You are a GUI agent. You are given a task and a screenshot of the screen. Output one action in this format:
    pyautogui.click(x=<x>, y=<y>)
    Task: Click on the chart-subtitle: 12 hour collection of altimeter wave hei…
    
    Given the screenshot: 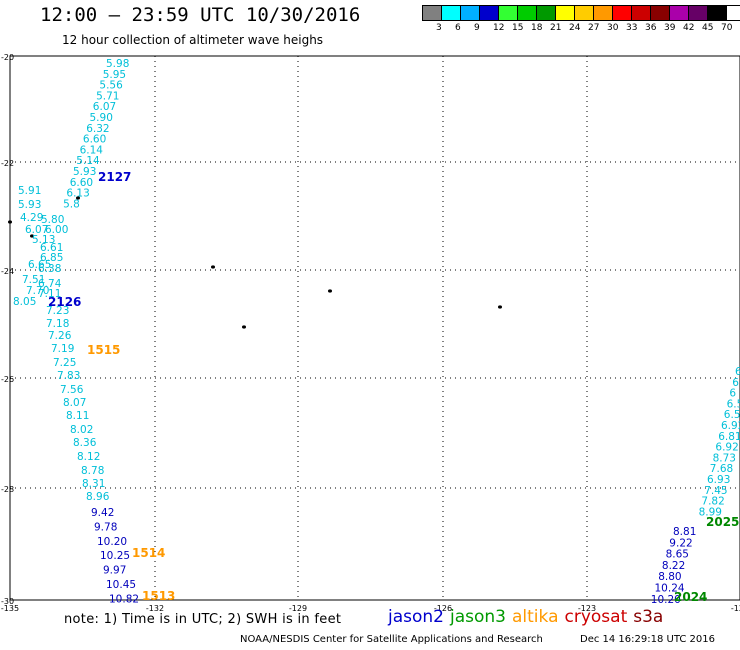 What is the action you would take?
    pyautogui.click(x=193, y=40)
    